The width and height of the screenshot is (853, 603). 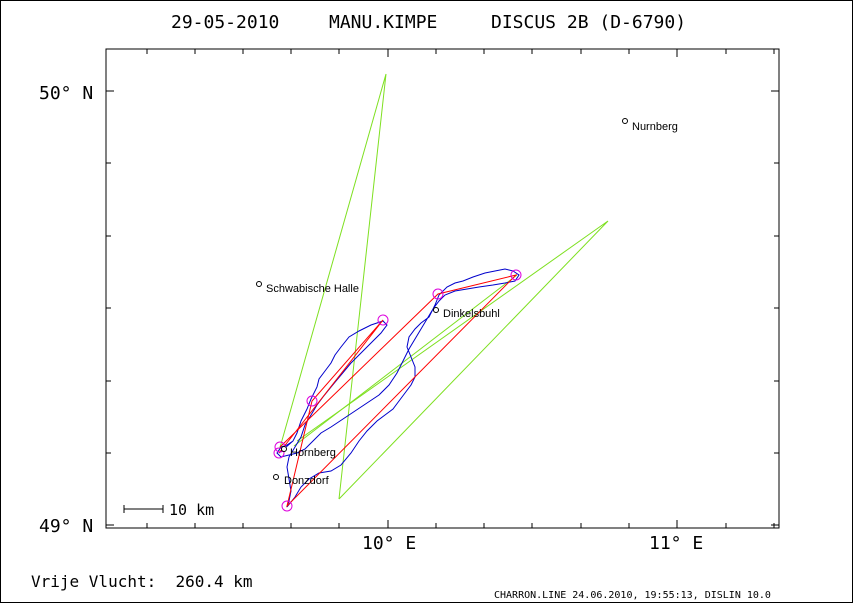 I want to click on flight-track, so click(x=398, y=388).